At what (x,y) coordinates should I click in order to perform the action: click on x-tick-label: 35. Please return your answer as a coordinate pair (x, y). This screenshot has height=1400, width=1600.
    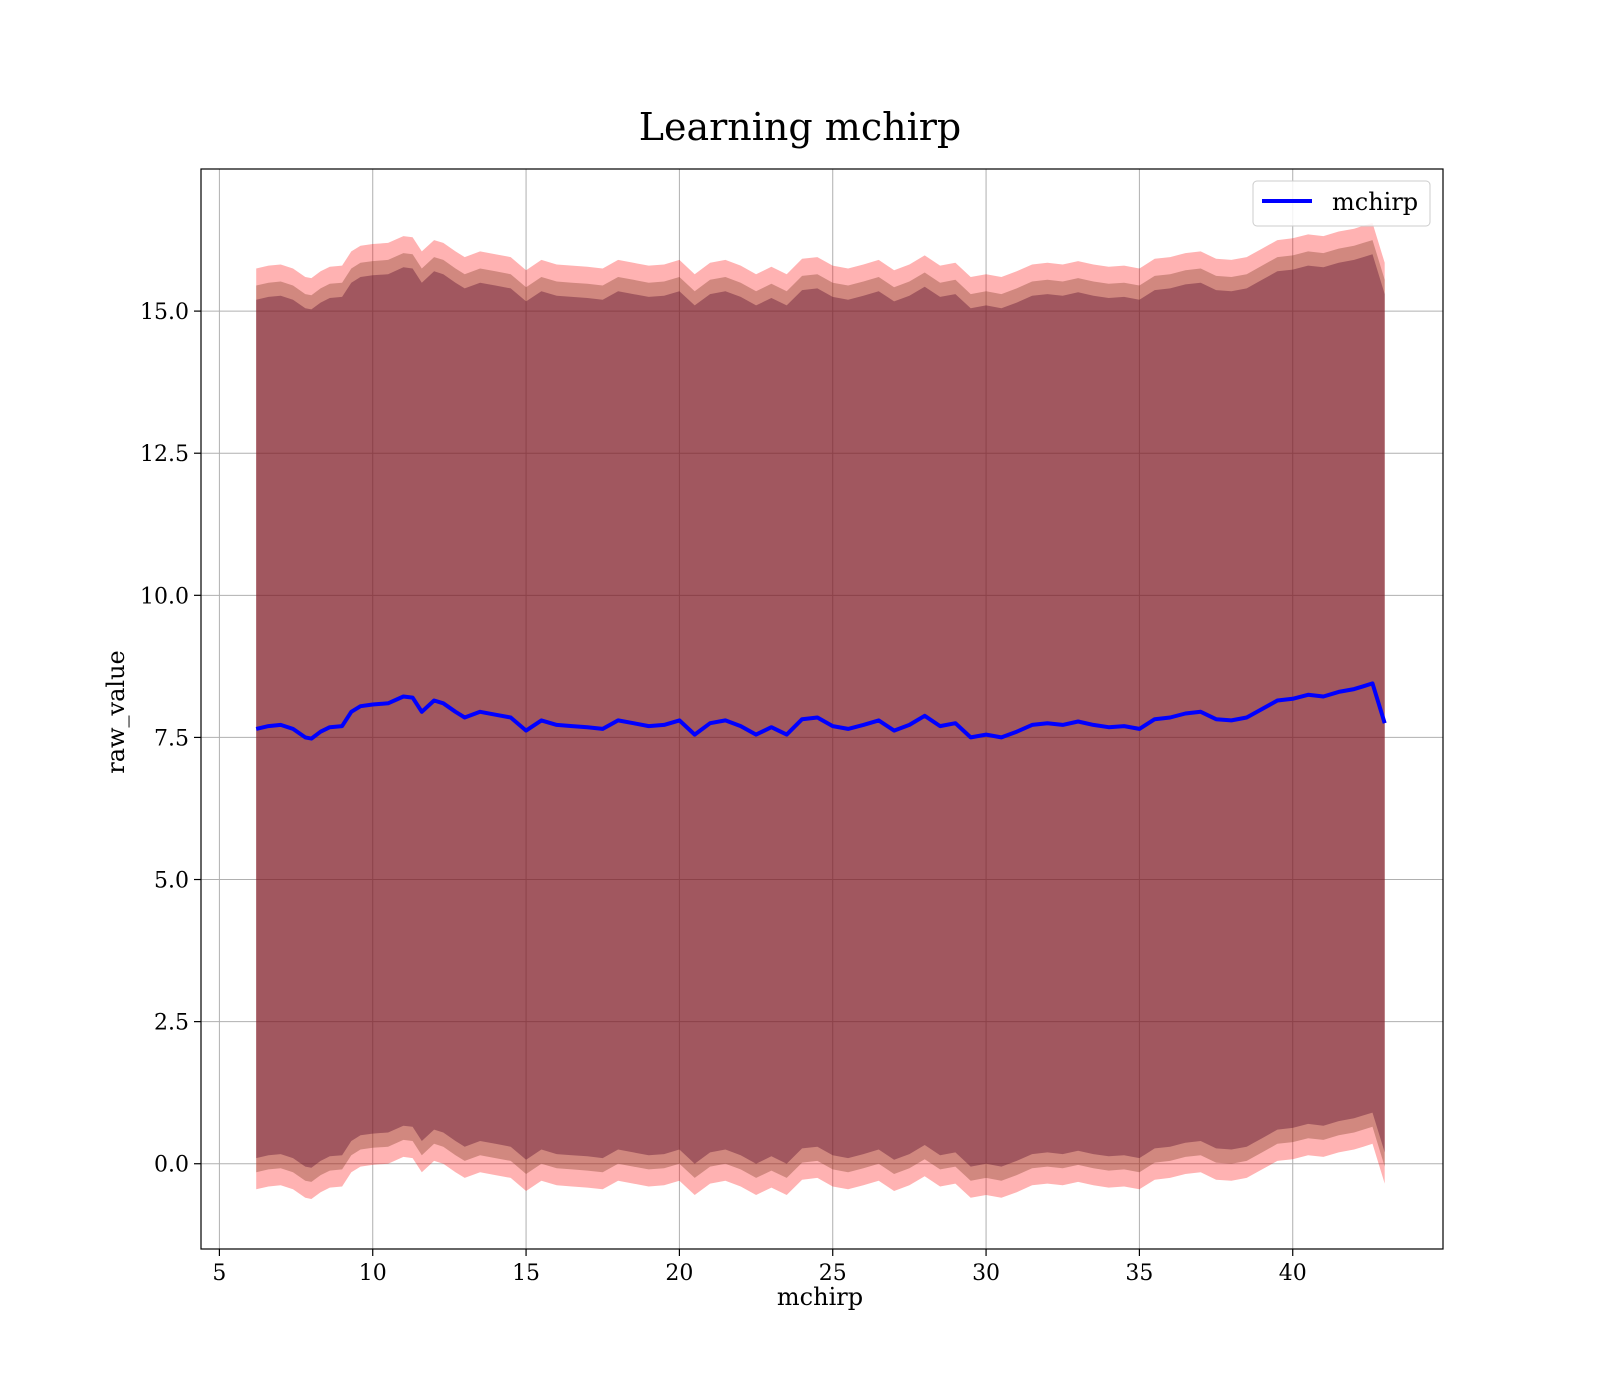
    Looking at the image, I should click on (1139, 1273).